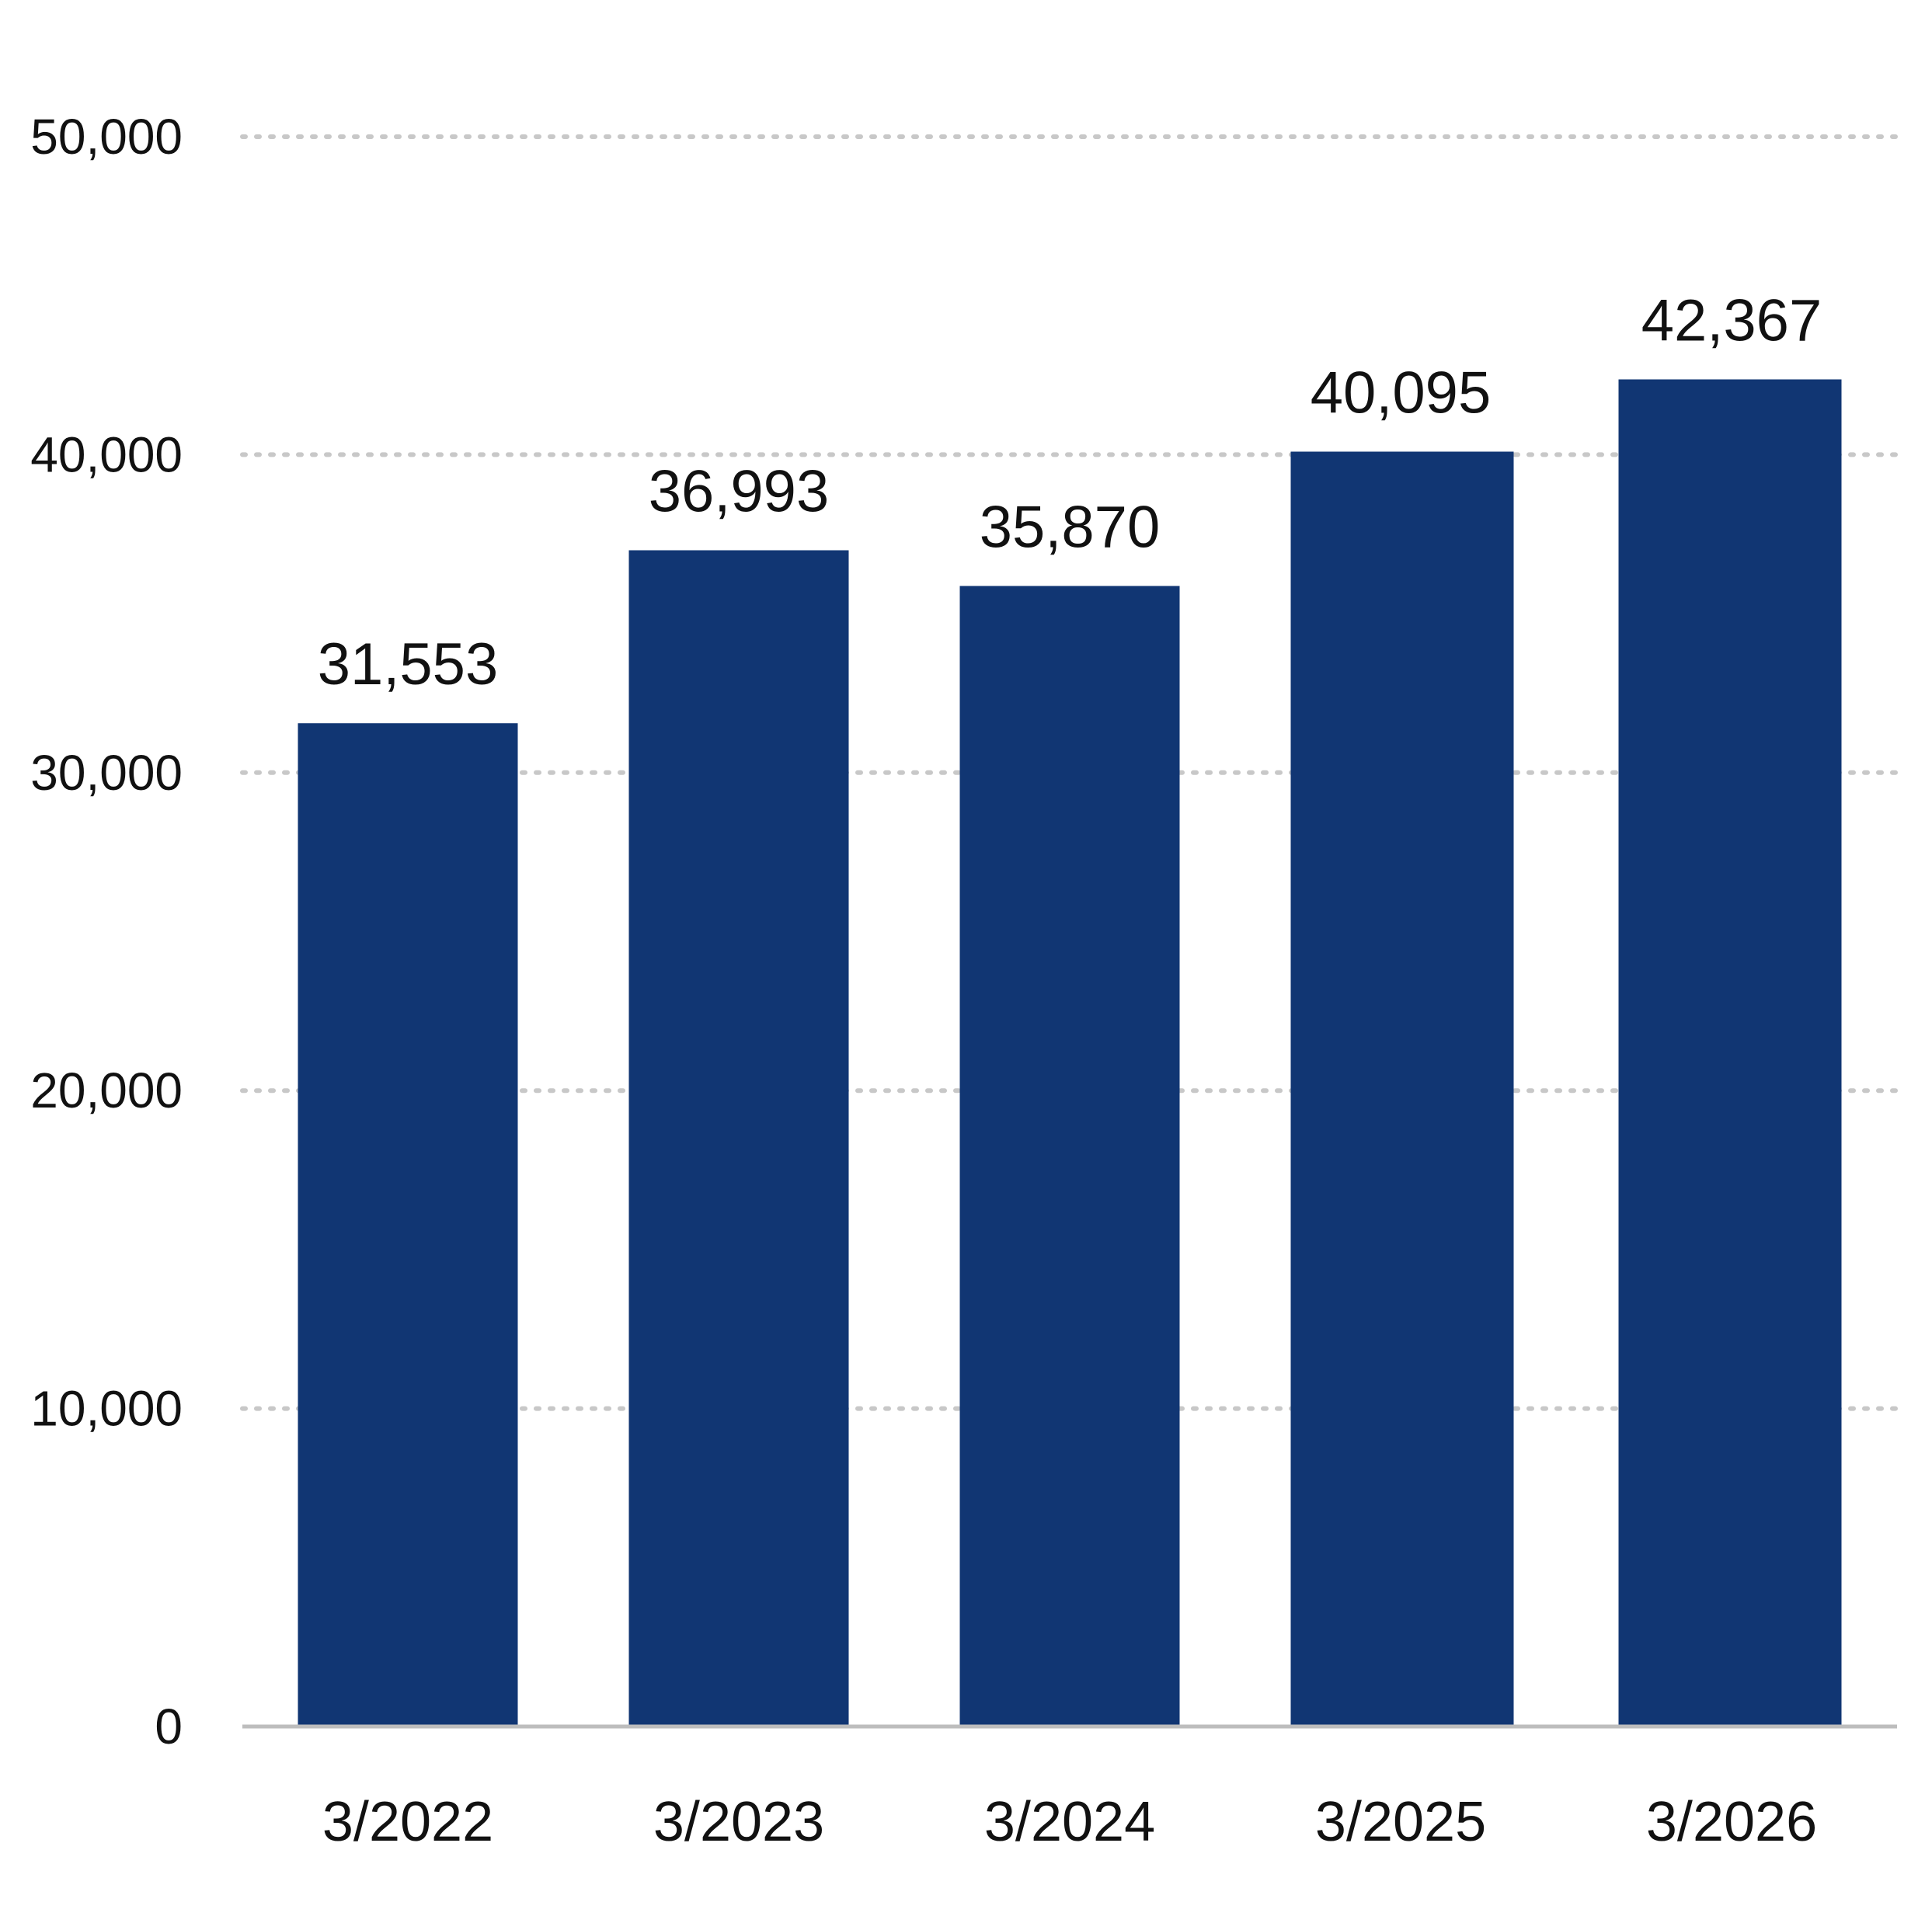 This screenshot has height=1923, width=1932. What do you see at coordinates (407, 1822) in the screenshot?
I see `x-tick-label: 3/2022` at bounding box center [407, 1822].